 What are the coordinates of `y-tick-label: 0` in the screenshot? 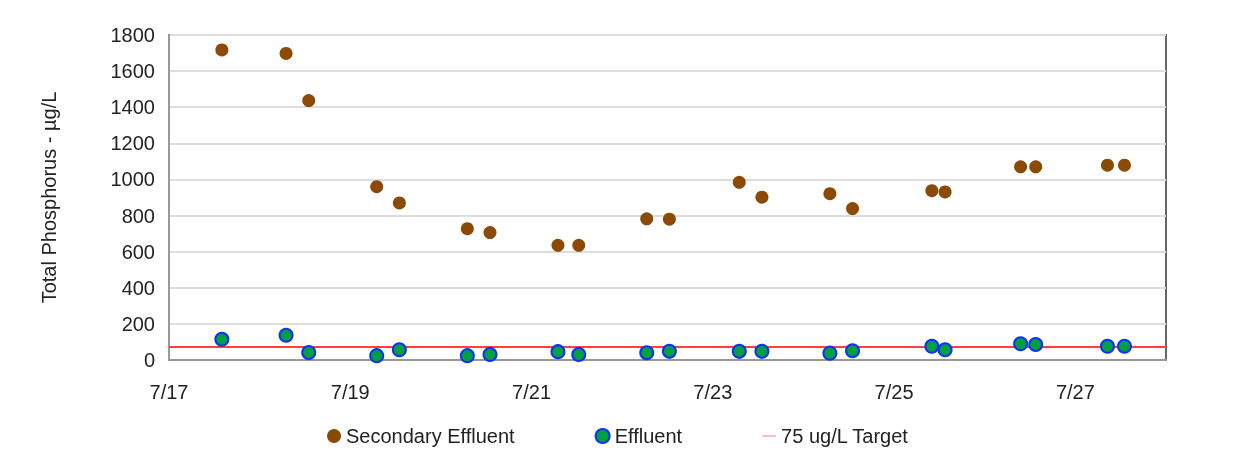 It's located at (149, 360).